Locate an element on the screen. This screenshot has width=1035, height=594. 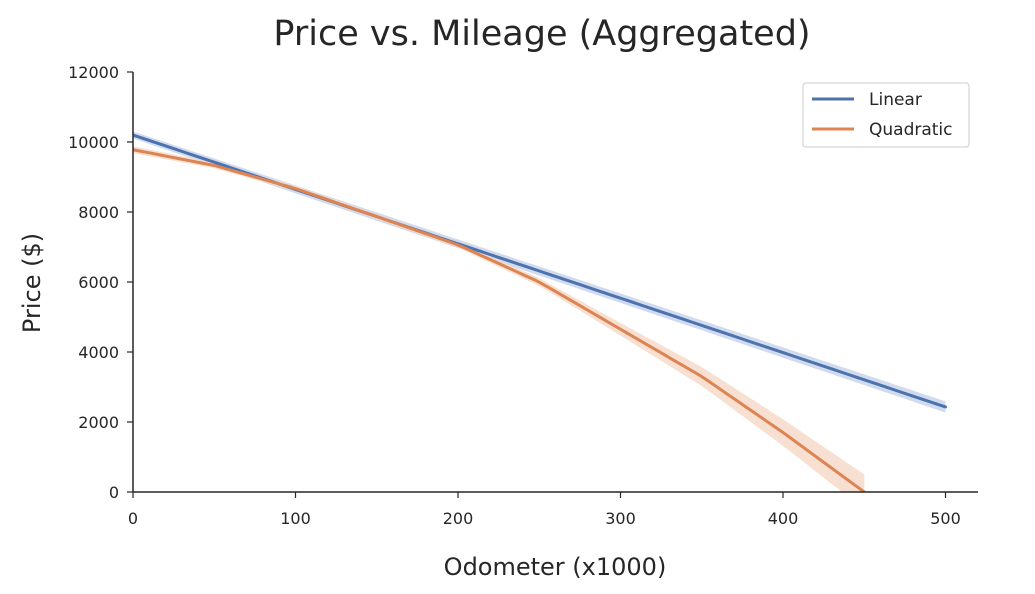
legend: Linear Quadratic is located at coordinates (886, 115).